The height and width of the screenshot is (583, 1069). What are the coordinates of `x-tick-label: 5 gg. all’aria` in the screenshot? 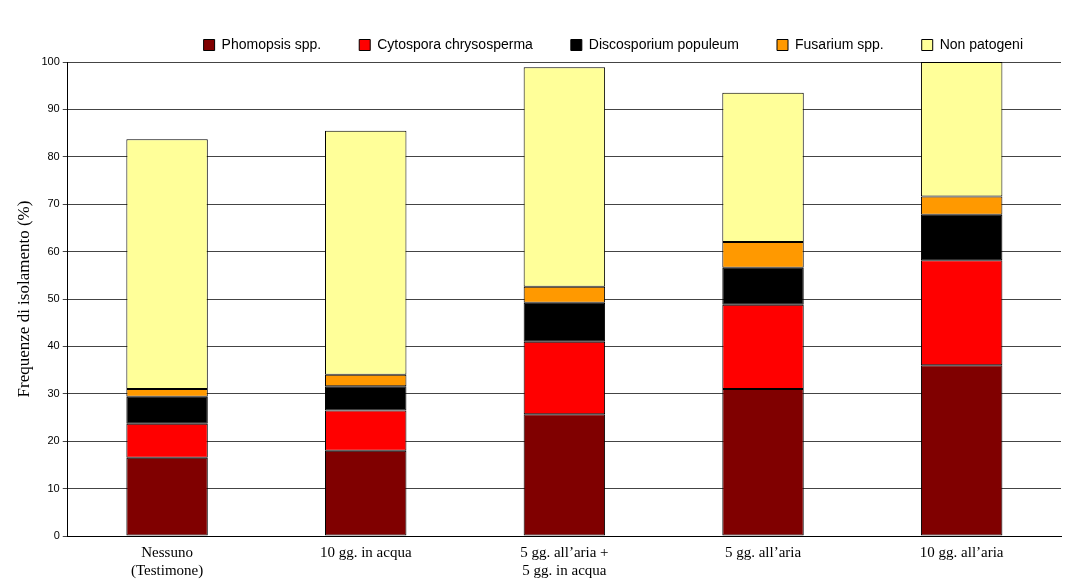 It's located at (763, 551).